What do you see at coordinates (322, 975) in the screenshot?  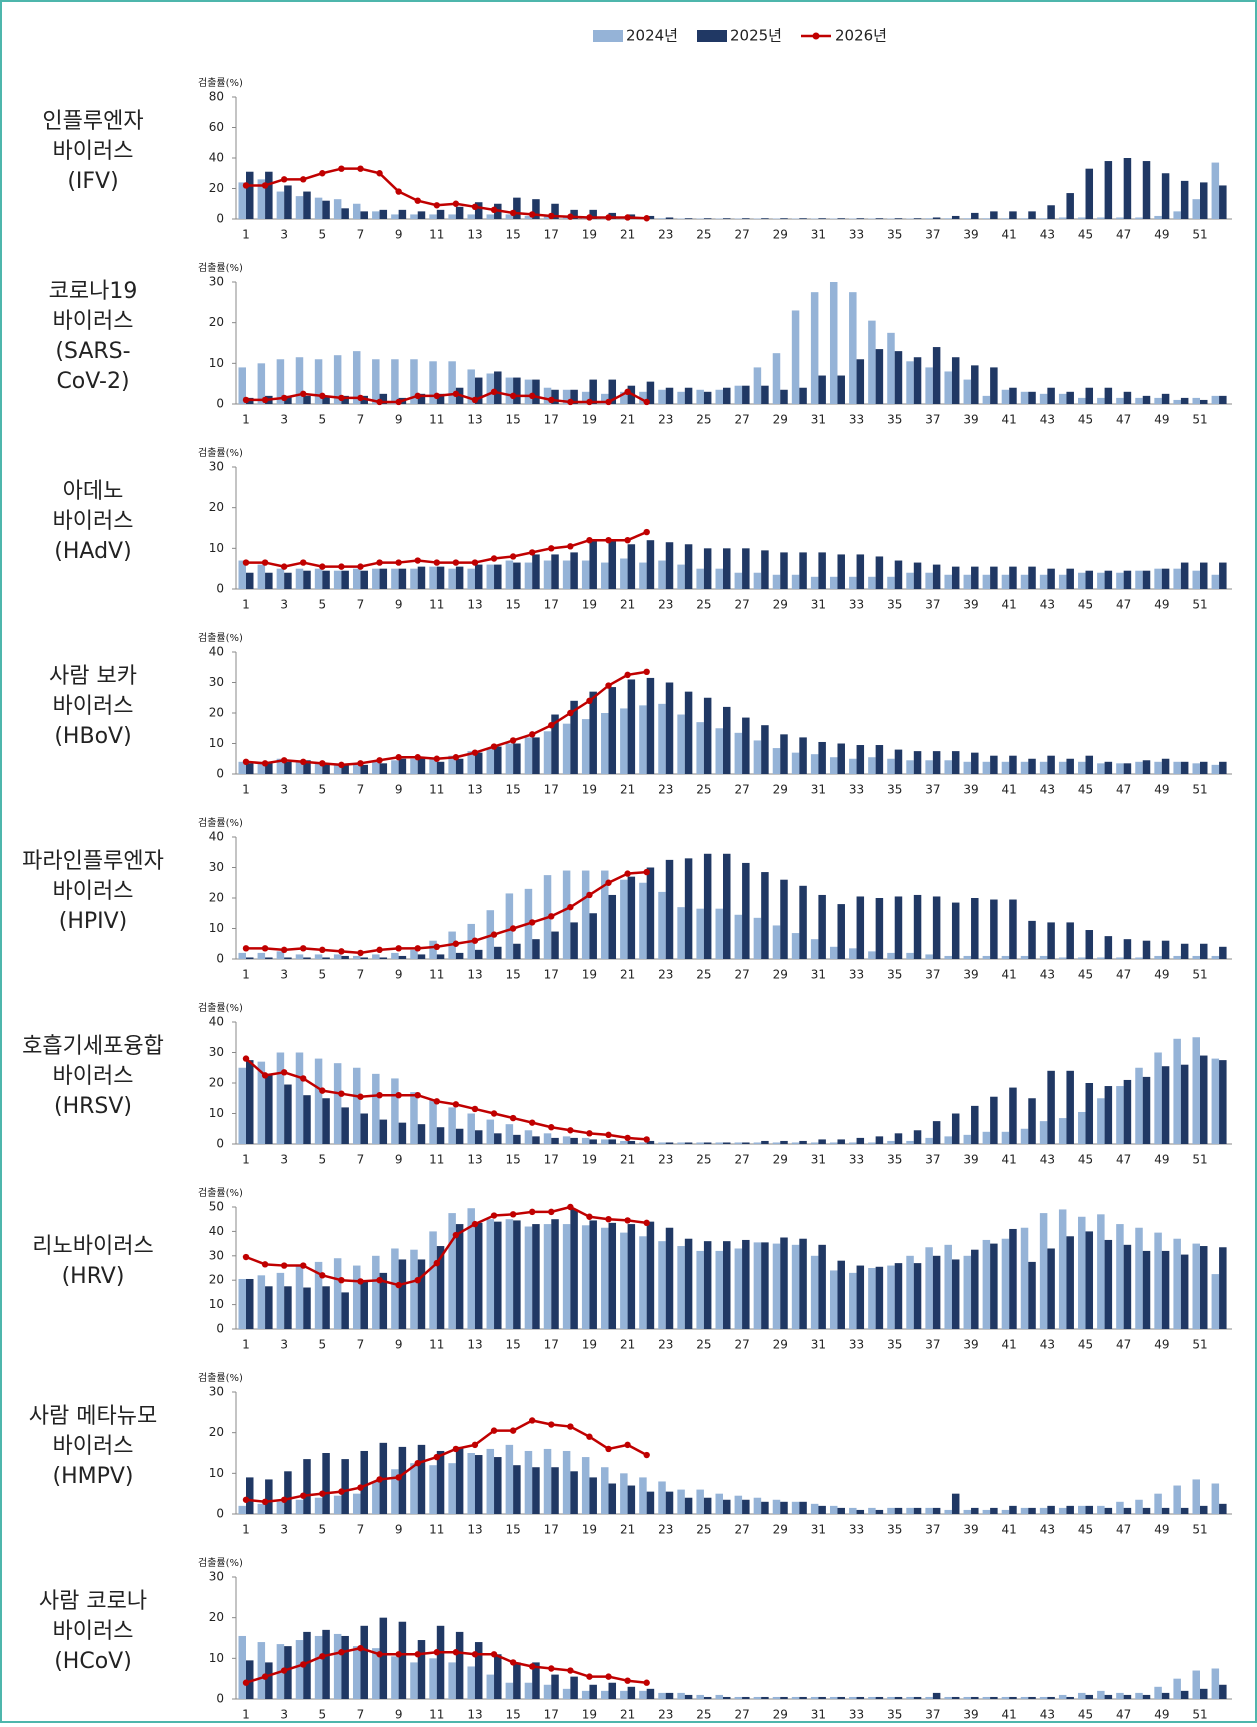 I see `x-tick-label: 5` at bounding box center [322, 975].